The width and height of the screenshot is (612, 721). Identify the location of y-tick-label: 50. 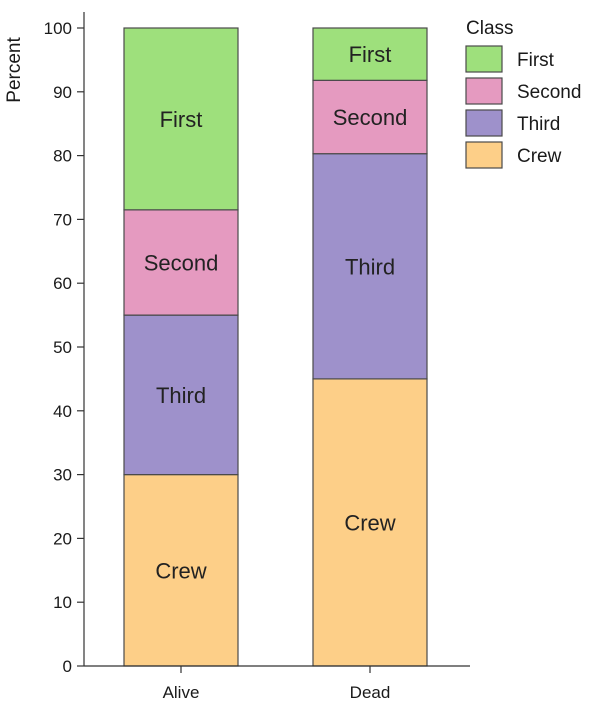
(62, 347).